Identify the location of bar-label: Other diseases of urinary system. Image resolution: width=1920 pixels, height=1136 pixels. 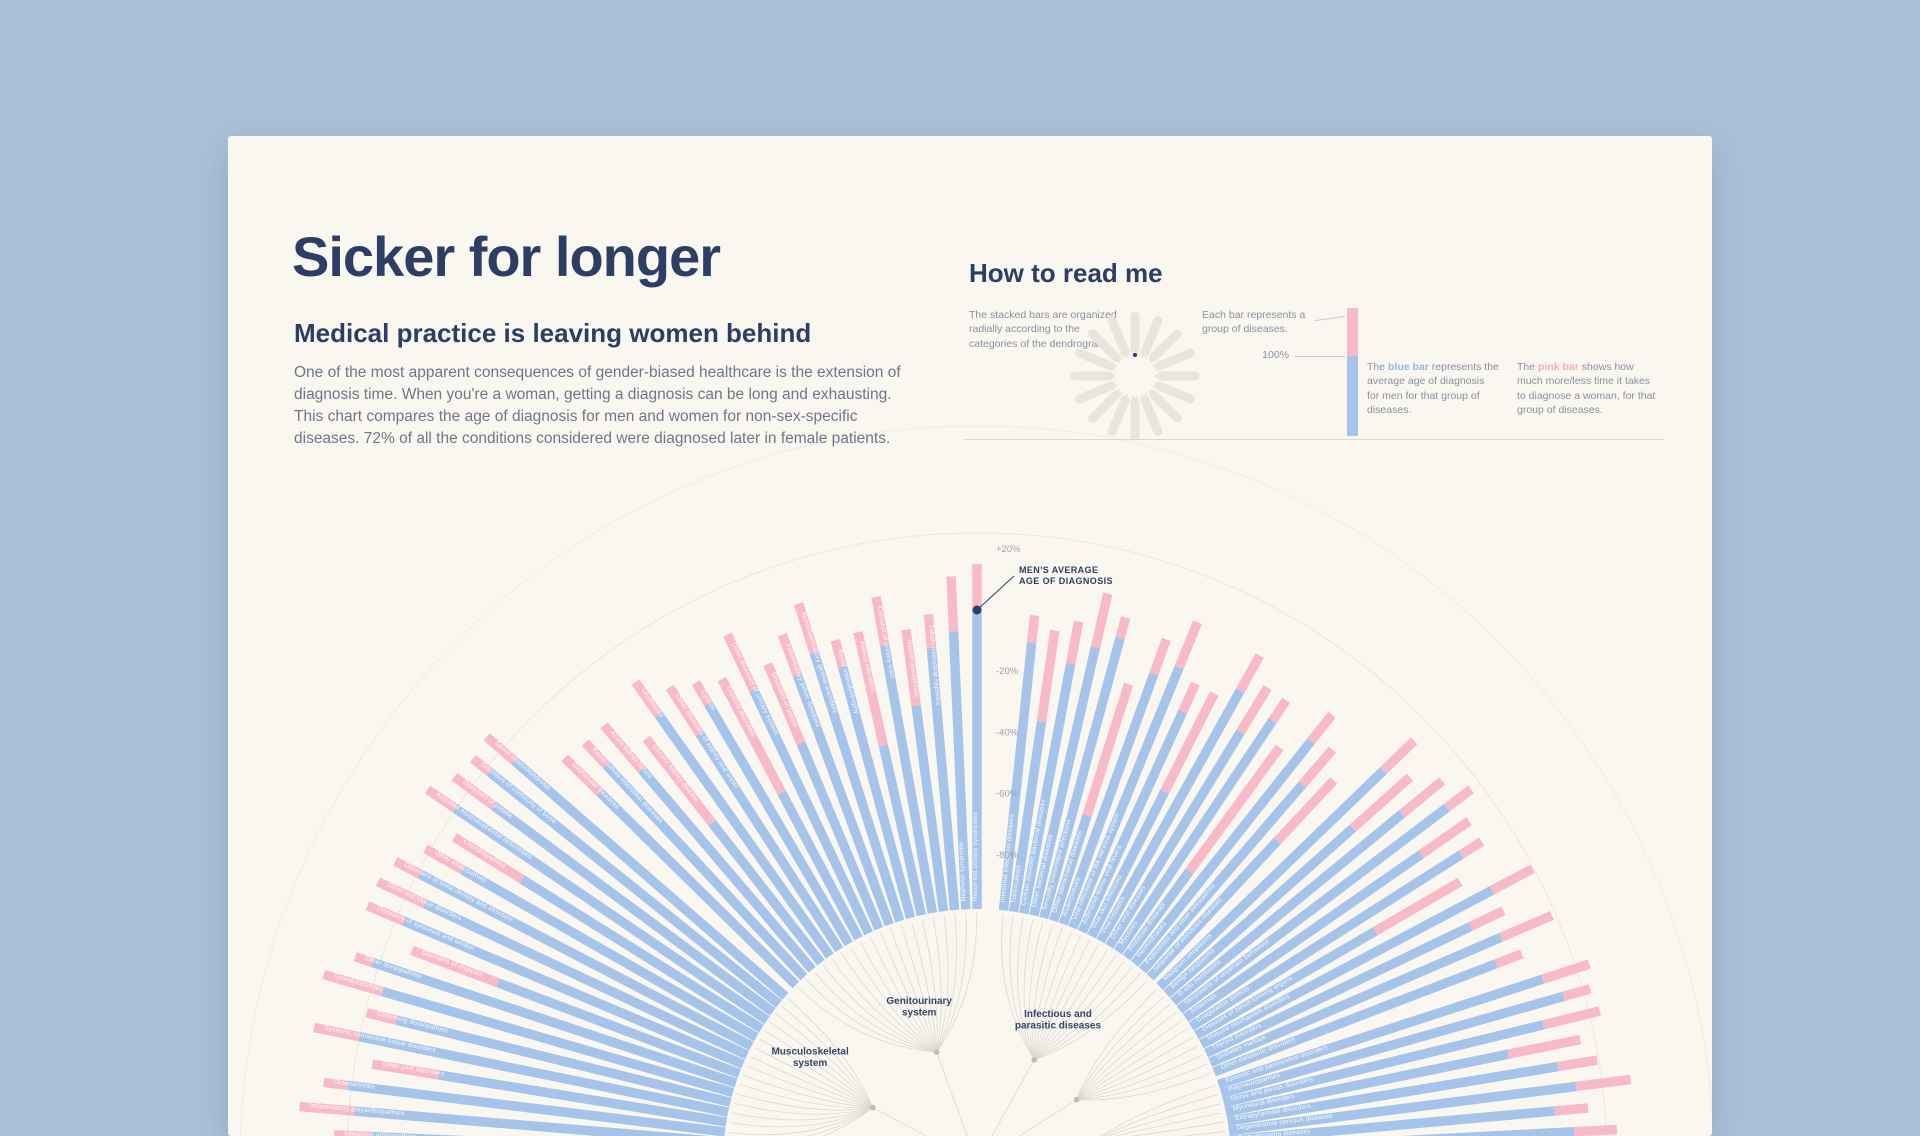
(755, 689).